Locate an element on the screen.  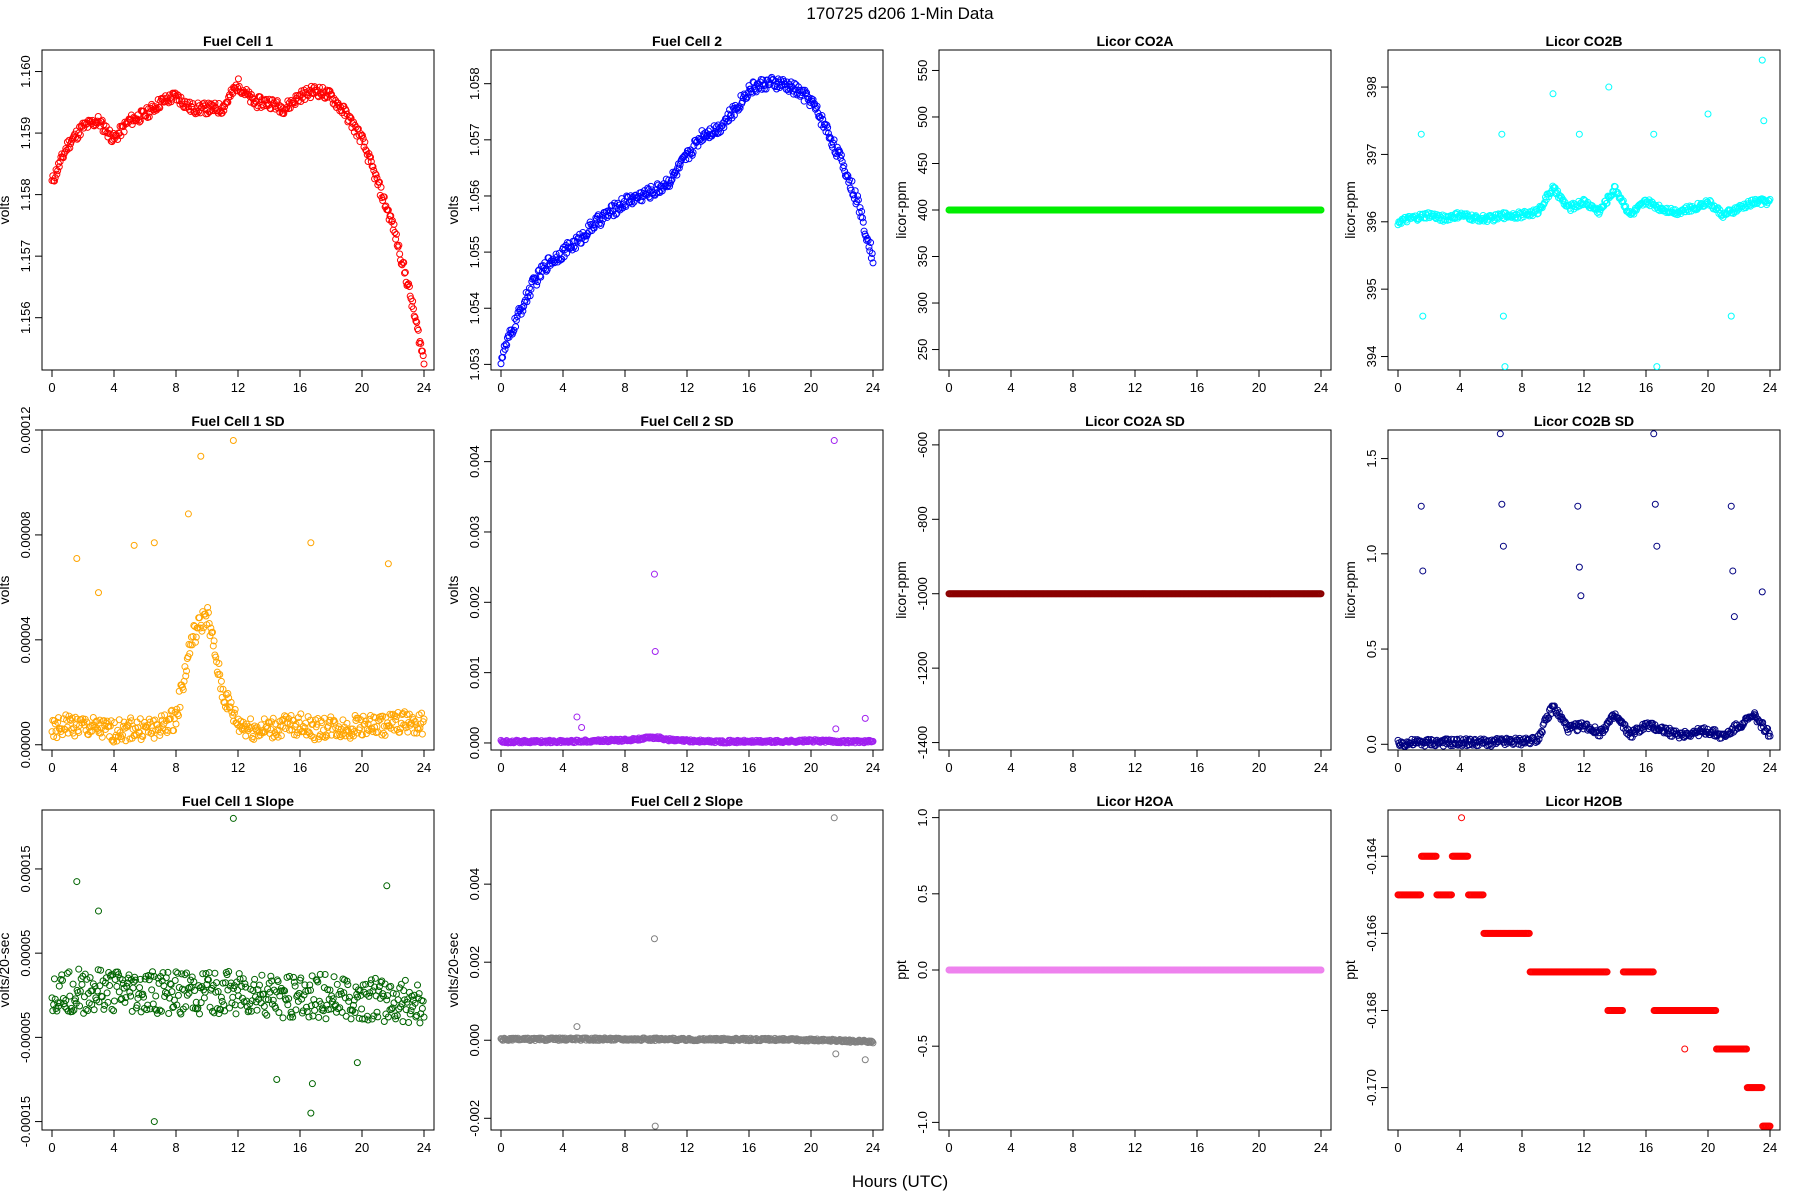
x-tick-label: 0 is located at coordinates (51, 1147).